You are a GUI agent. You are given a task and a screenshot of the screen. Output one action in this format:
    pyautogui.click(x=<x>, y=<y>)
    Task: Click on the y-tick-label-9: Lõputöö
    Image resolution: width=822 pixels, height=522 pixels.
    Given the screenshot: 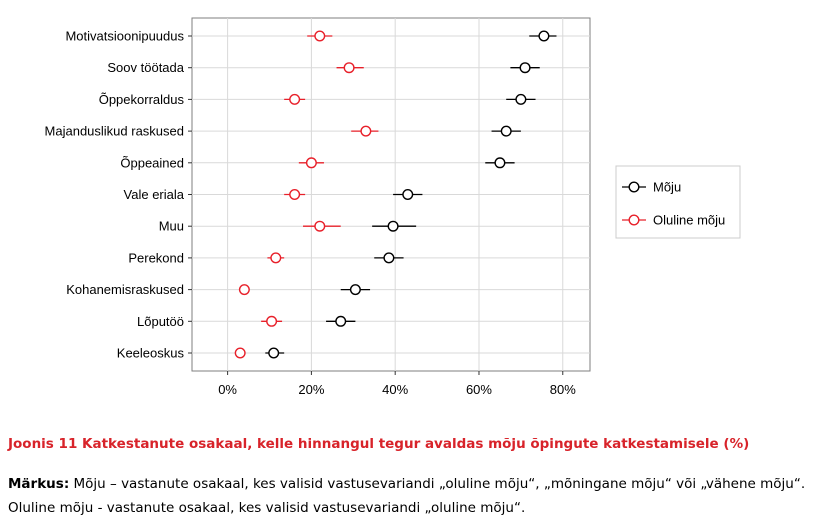 What is the action you would take?
    pyautogui.click(x=160, y=321)
    